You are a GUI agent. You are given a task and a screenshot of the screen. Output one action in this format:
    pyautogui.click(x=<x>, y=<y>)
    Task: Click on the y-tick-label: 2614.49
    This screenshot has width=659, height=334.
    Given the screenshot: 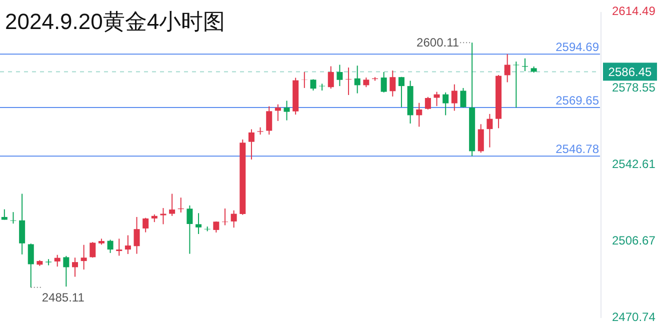 What is the action you would take?
    pyautogui.click(x=634, y=11)
    